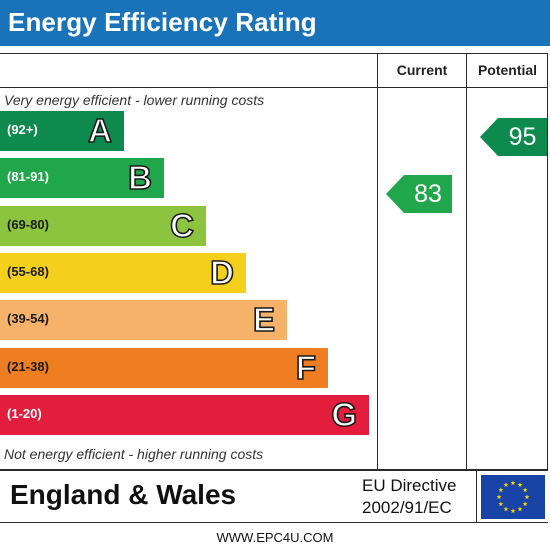  I want to click on region-label: England & Wales, so click(123, 494).